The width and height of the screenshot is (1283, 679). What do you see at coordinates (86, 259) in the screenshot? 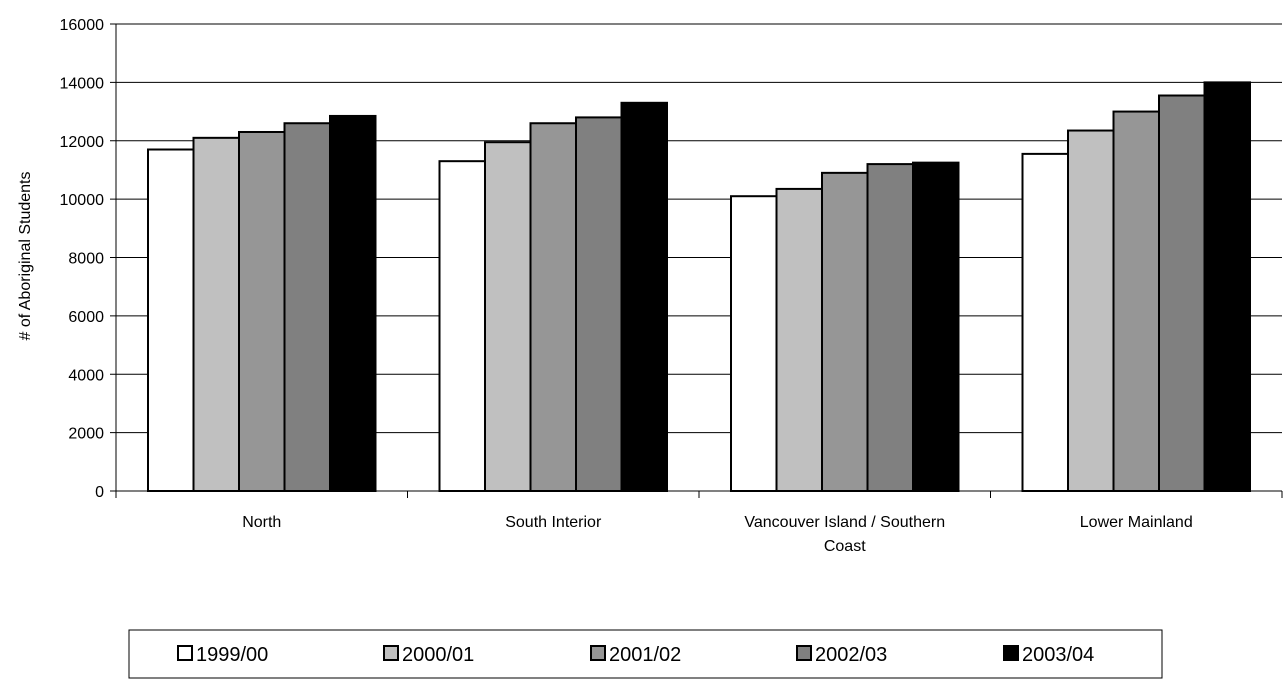
I see `y-tick-label: 8000` at bounding box center [86, 259].